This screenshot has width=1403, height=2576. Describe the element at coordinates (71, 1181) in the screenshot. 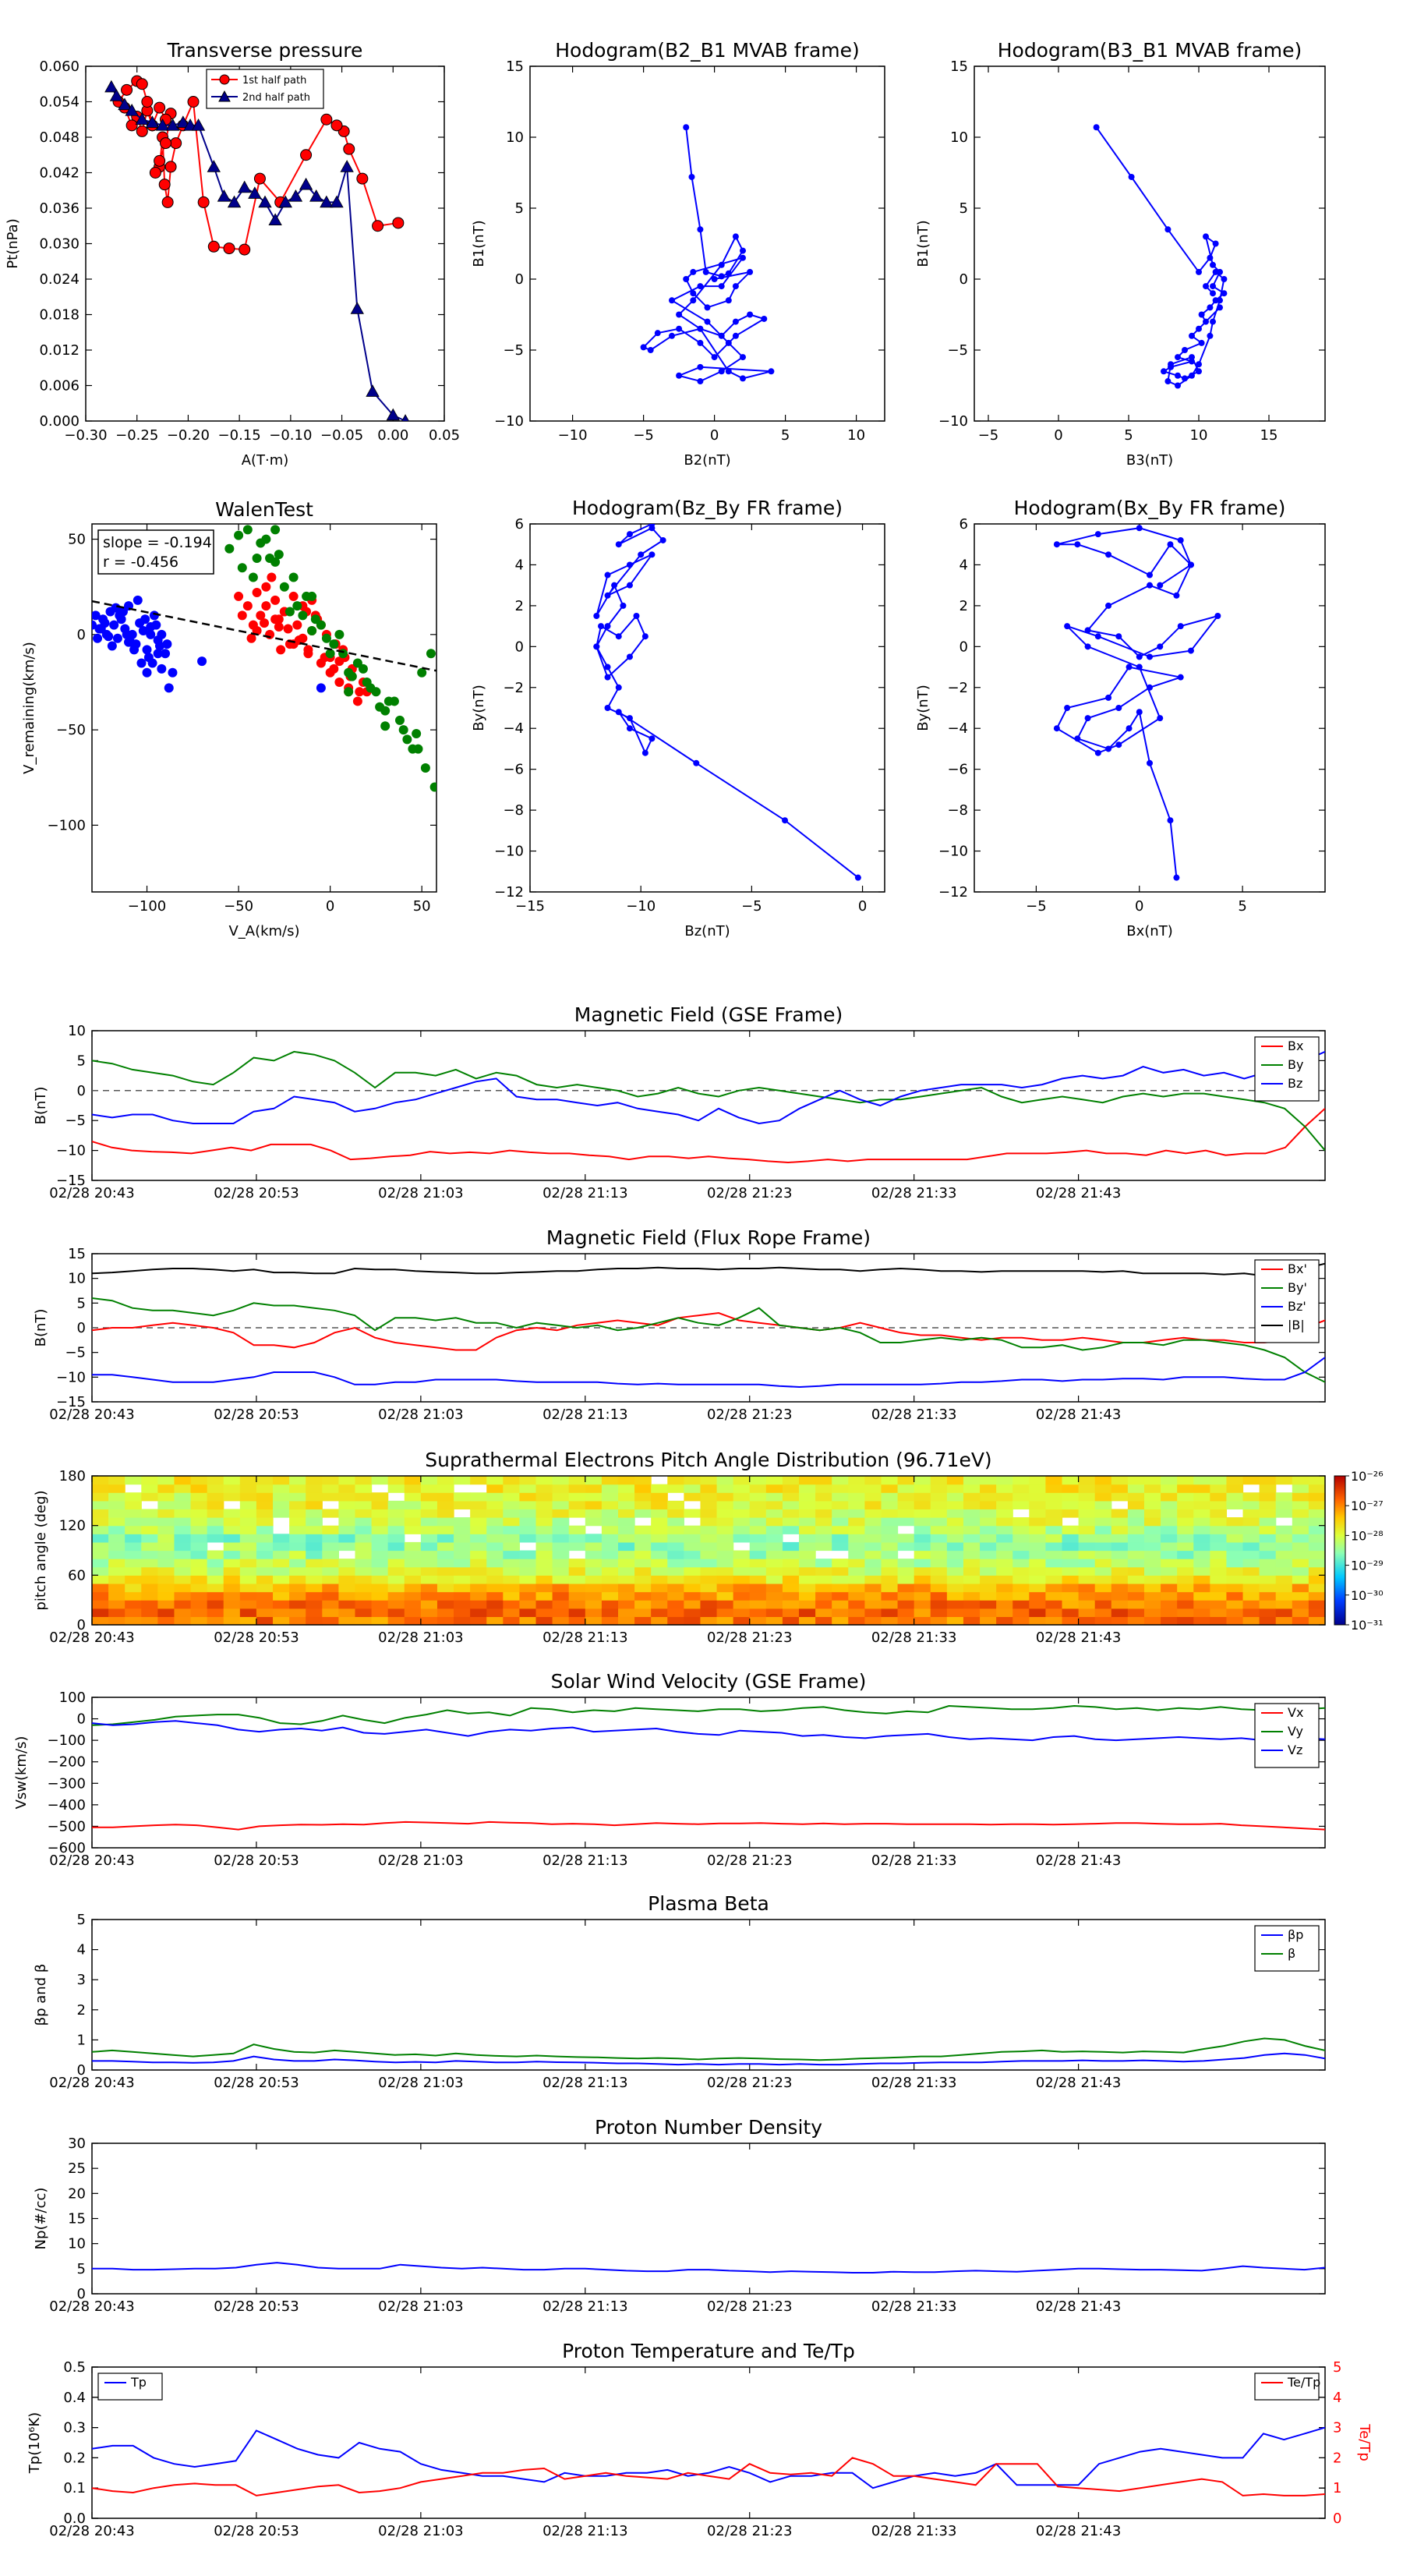

I see `y-tick-label: −15` at that location.